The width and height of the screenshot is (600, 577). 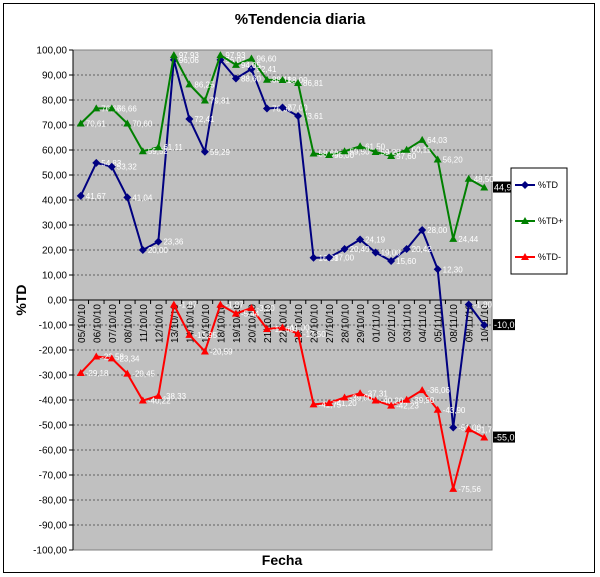 What do you see at coordinates (360, 151) in the screenshot?
I see `data-label: 59,50` at bounding box center [360, 151].